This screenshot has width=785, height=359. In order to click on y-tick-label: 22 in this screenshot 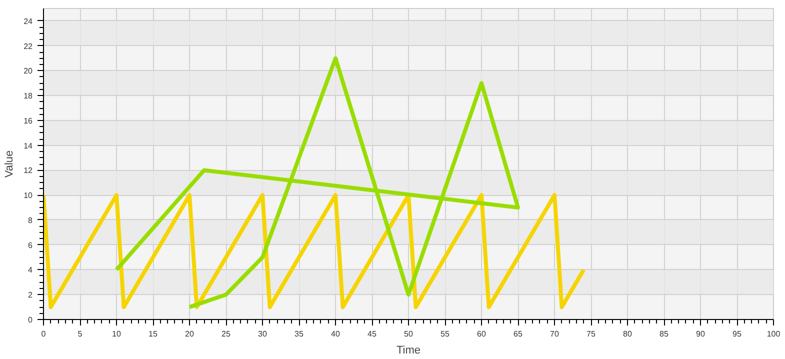, I will do `click(29, 46)`.